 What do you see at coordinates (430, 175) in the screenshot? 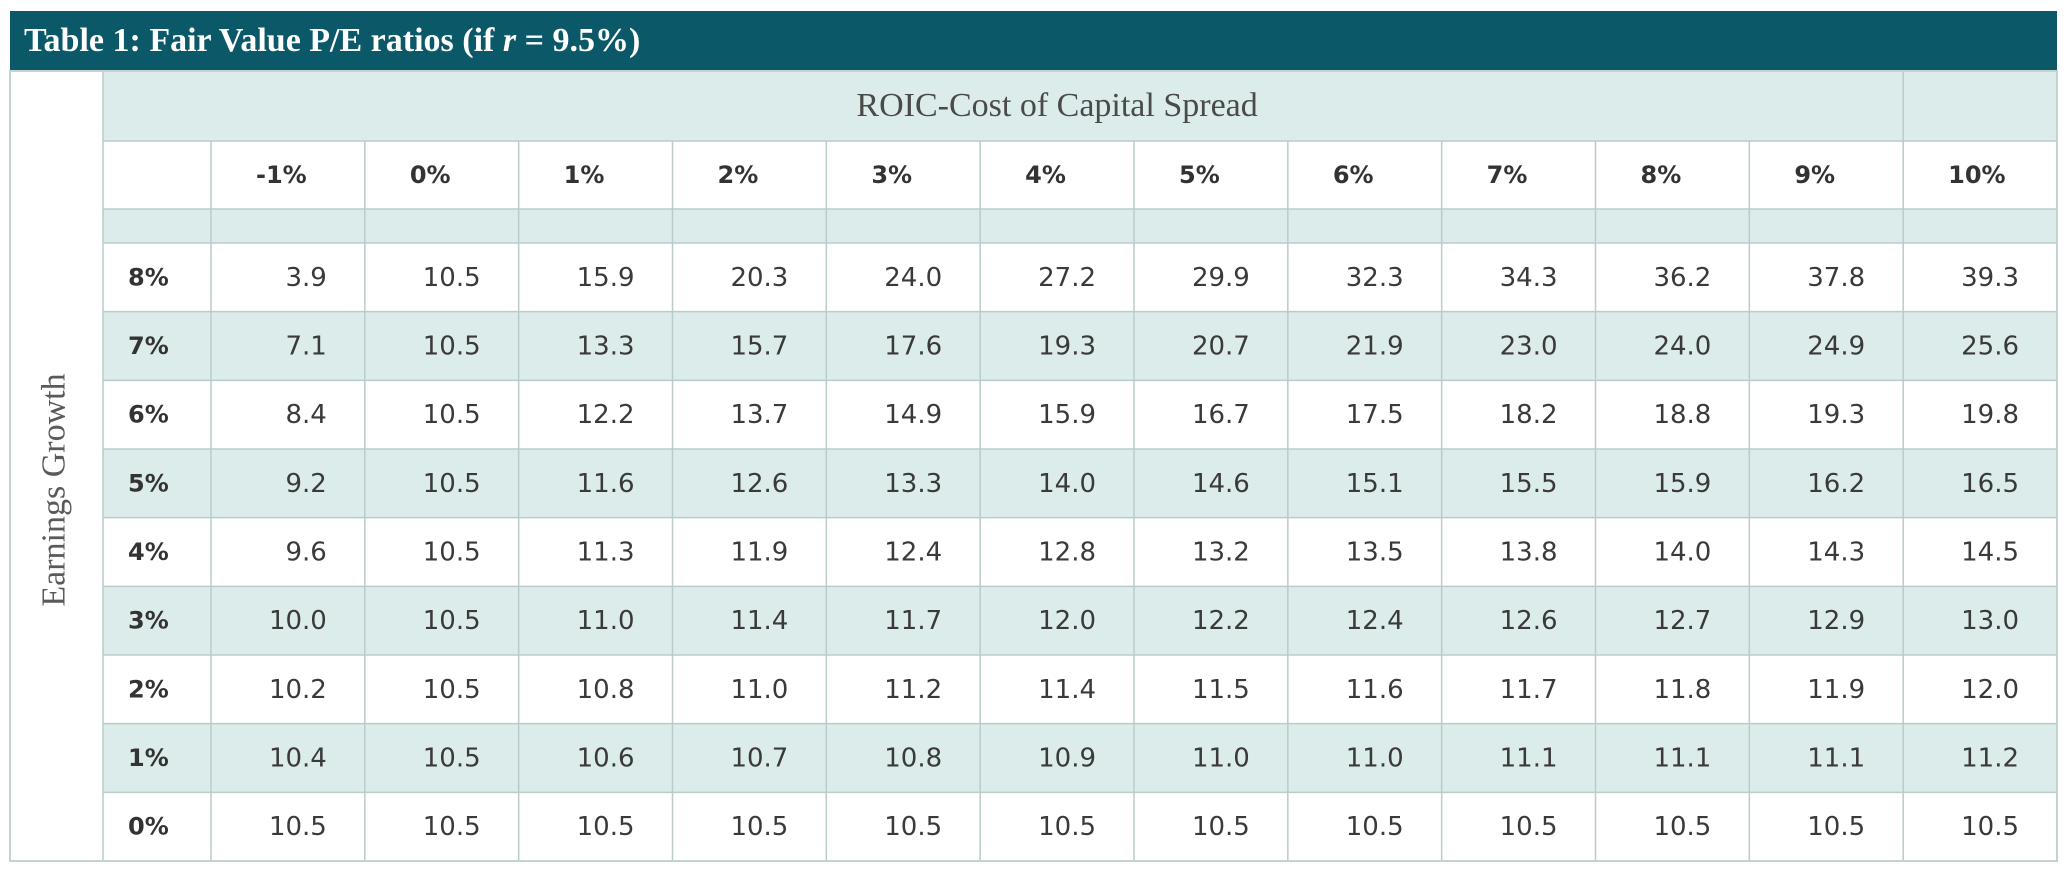
I see `column-header: 0%` at bounding box center [430, 175].